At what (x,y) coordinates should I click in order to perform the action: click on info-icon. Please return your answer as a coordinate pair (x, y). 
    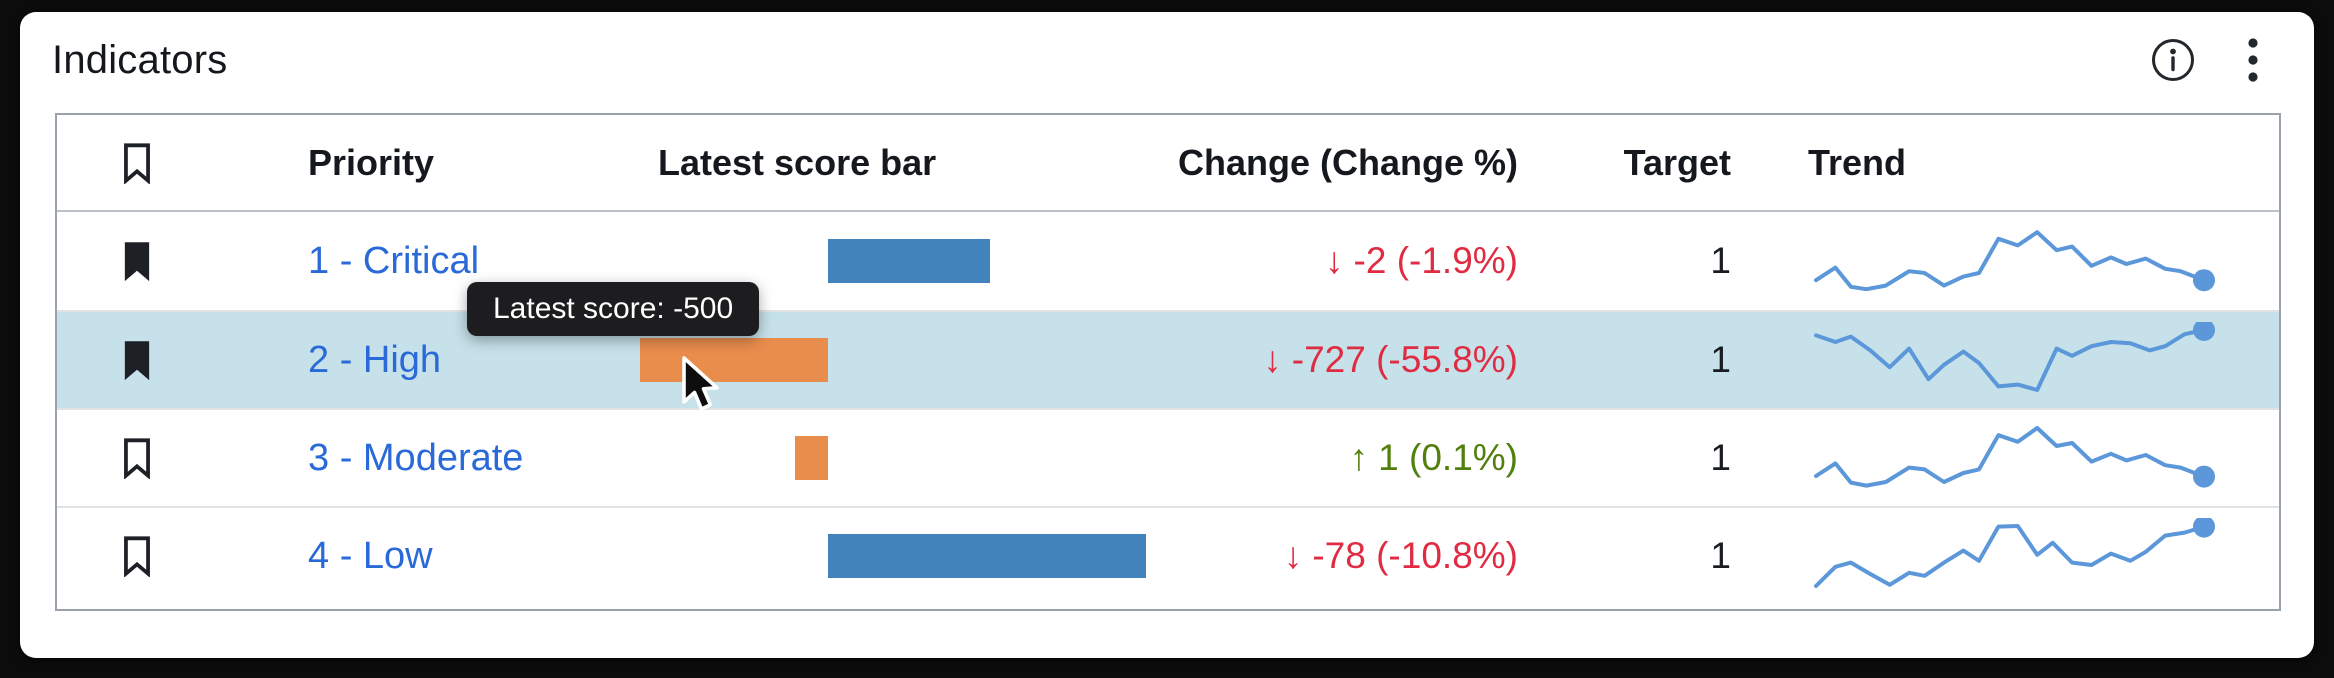
    Looking at the image, I should click on (2173, 60).